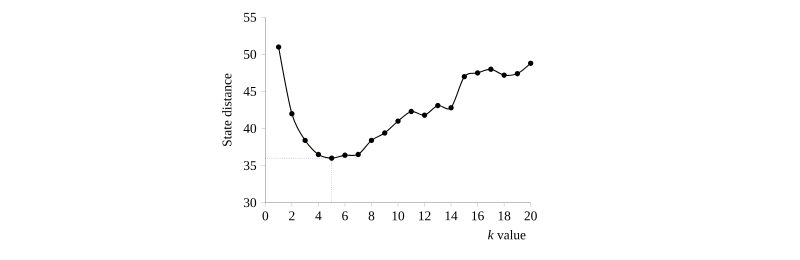 This screenshot has height=260, width=800. Describe the element at coordinates (291, 215) in the screenshot. I see `x-tick-label: 2` at that location.